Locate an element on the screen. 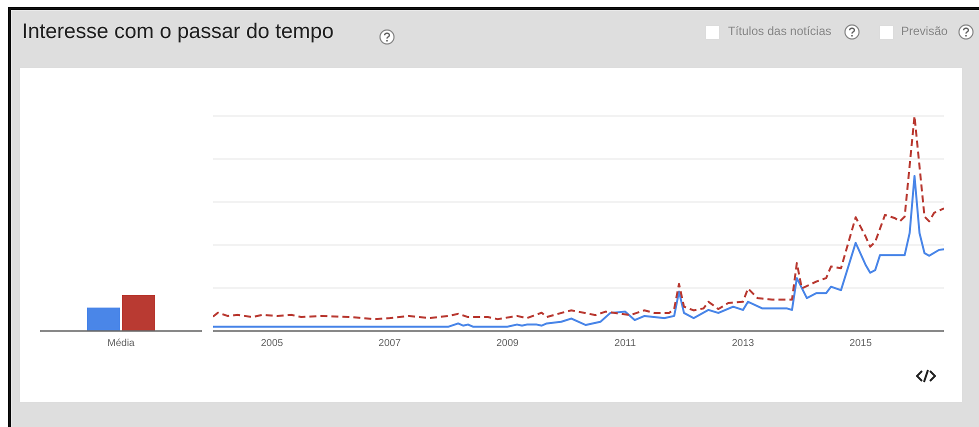  x-tick-label: Média is located at coordinates (121, 344).